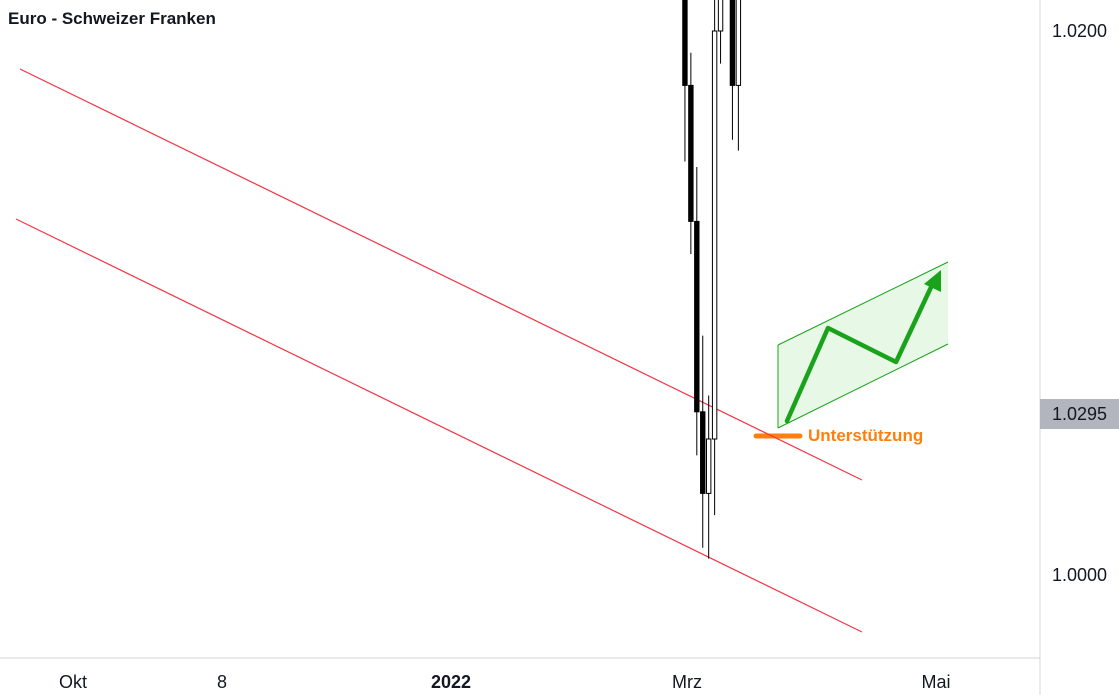 This screenshot has height=695, width=1119. I want to click on projection-lower-line, so click(863, 386).